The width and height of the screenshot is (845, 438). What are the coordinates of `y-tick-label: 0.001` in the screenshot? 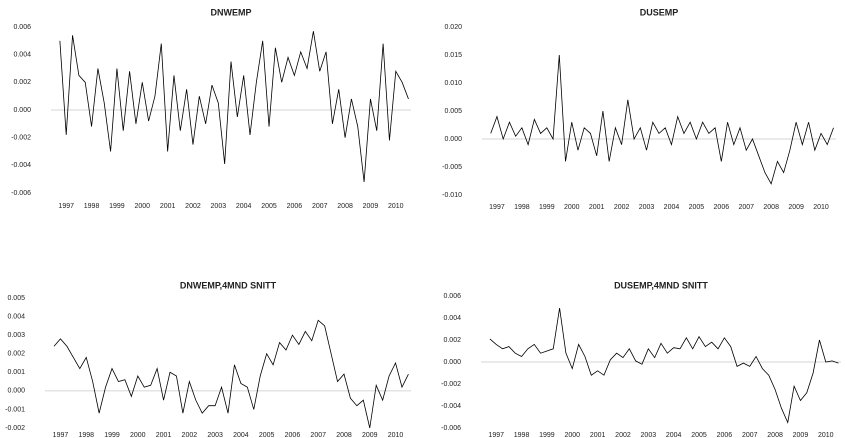 It's located at (16, 372).